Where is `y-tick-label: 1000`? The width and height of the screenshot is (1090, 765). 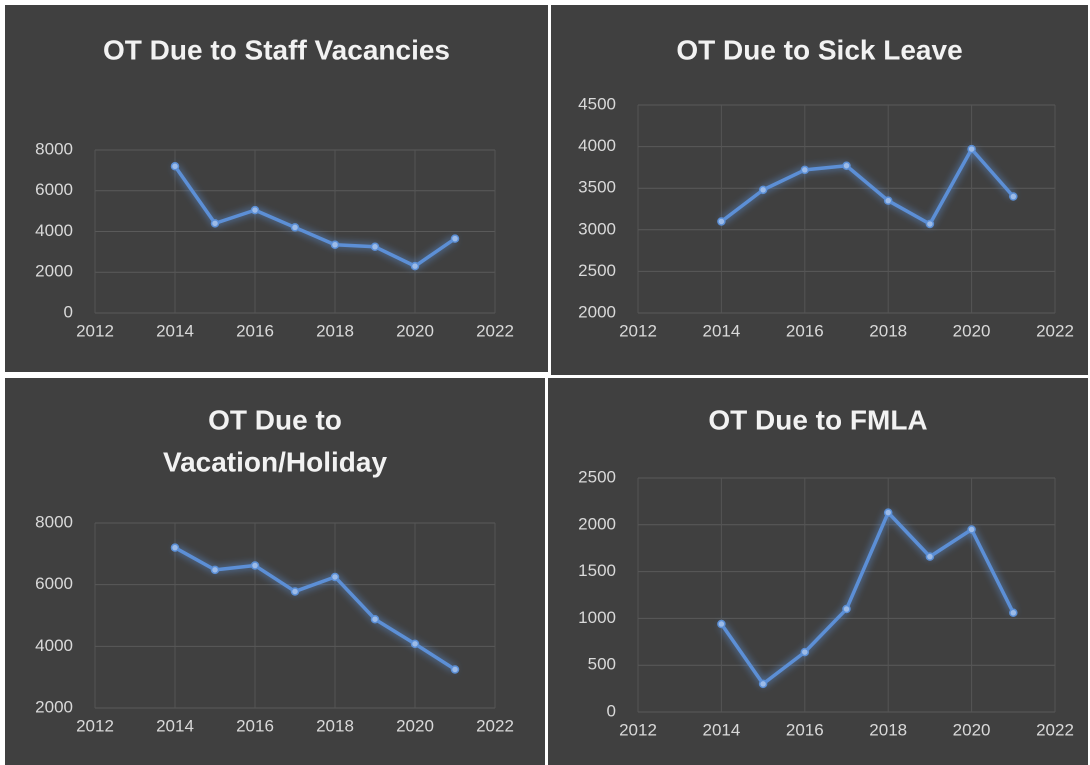
y-tick-label: 1000 is located at coordinates (597, 617).